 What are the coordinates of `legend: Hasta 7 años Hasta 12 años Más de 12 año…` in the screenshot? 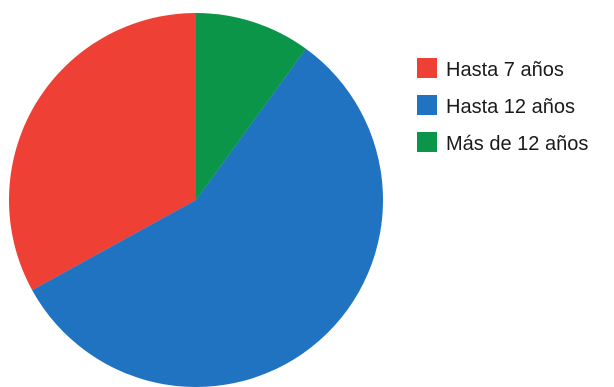 It's located at (502, 106).